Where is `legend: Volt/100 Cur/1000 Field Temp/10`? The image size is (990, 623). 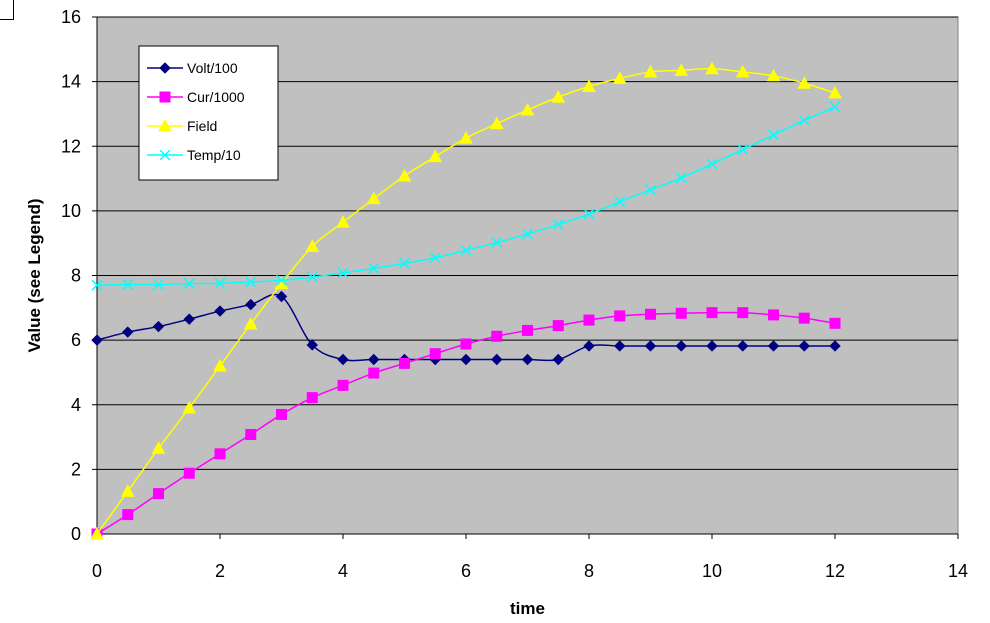
legend: Volt/100 Cur/1000 Field Temp/10 is located at coordinates (208, 113).